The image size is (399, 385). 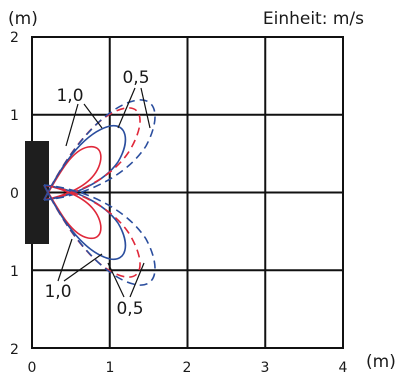 I want to click on leader-bottom-0-5-b, so click(x=137, y=280).